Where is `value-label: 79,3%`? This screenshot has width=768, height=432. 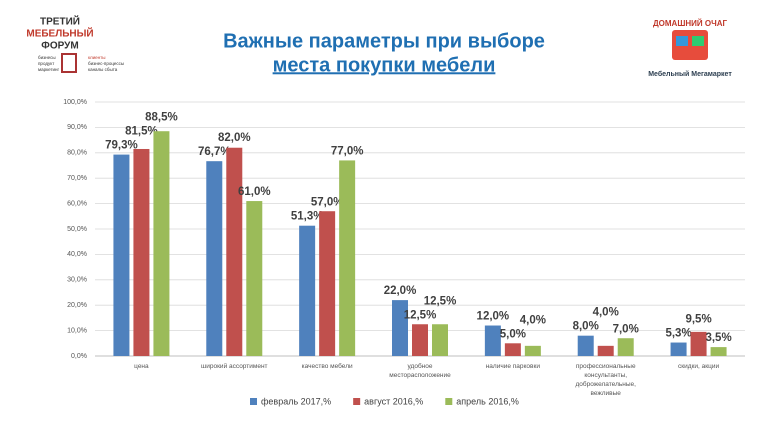
value-label: 79,3% is located at coordinates (121, 146).